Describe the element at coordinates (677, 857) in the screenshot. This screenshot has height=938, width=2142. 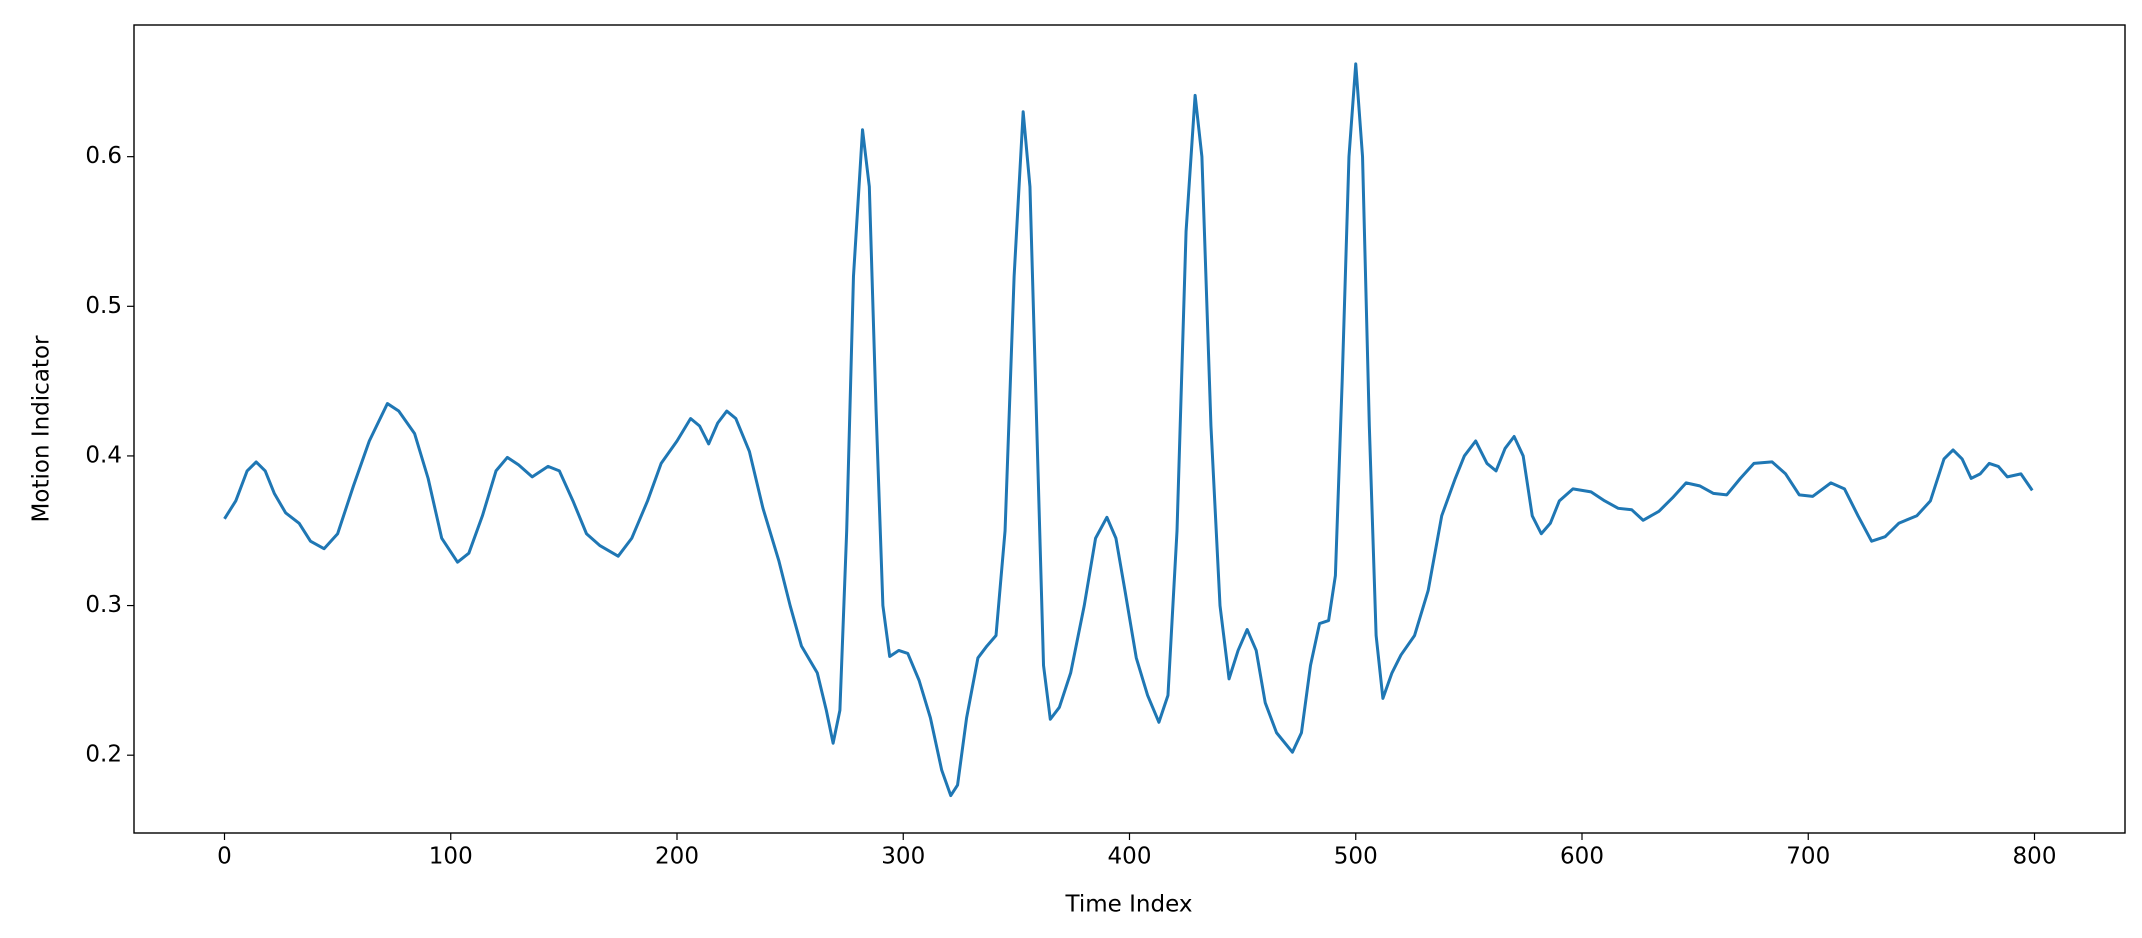
I see `x-tick-label: 200` at that location.